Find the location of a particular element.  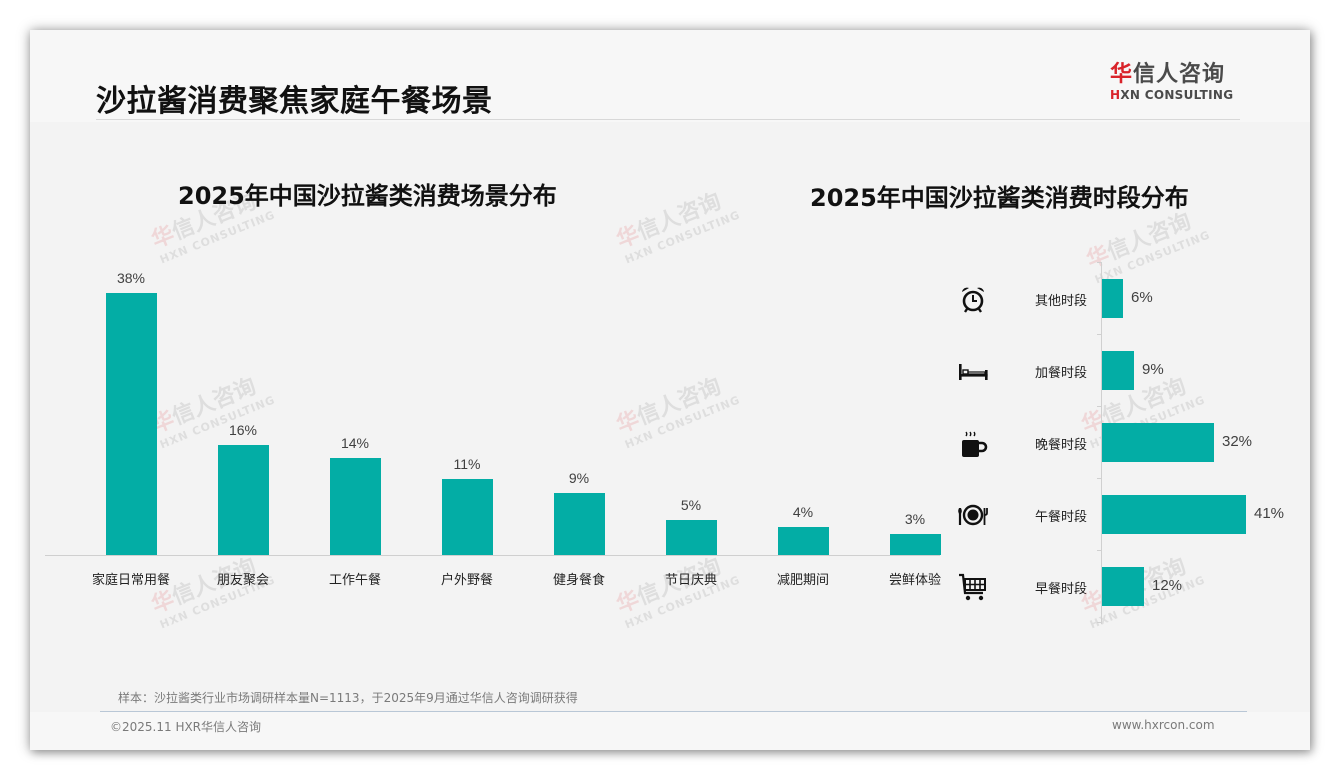

category-label: 朋友聚会 is located at coordinates (242, 580).